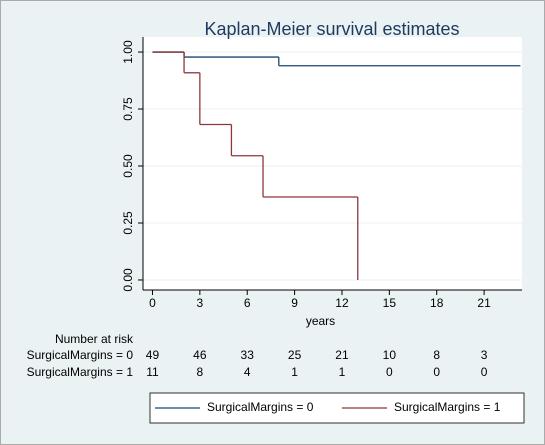 This screenshot has height=445, width=545. What do you see at coordinates (247, 372) in the screenshot?
I see `risk-value: 4` at bounding box center [247, 372].